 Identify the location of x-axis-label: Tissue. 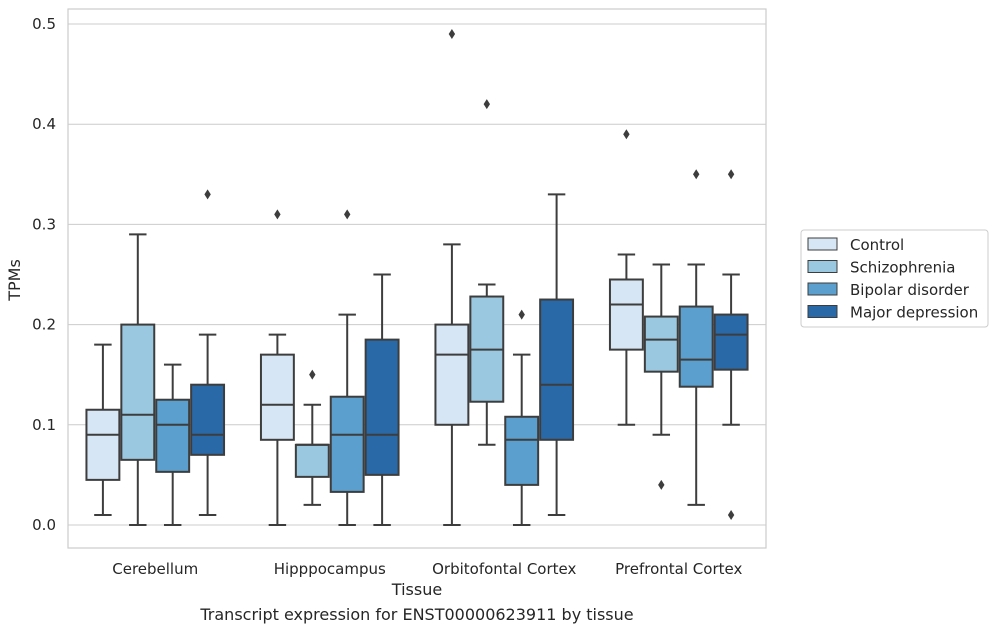
(416, 589).